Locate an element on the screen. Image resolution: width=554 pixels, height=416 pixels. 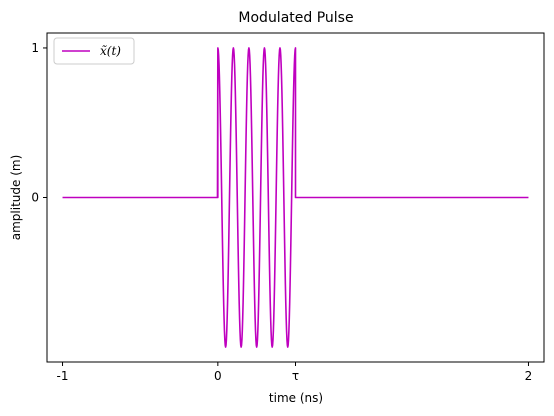
x-axis-ticks: -1 0 τ 2 is located at coordinates (295, 372).